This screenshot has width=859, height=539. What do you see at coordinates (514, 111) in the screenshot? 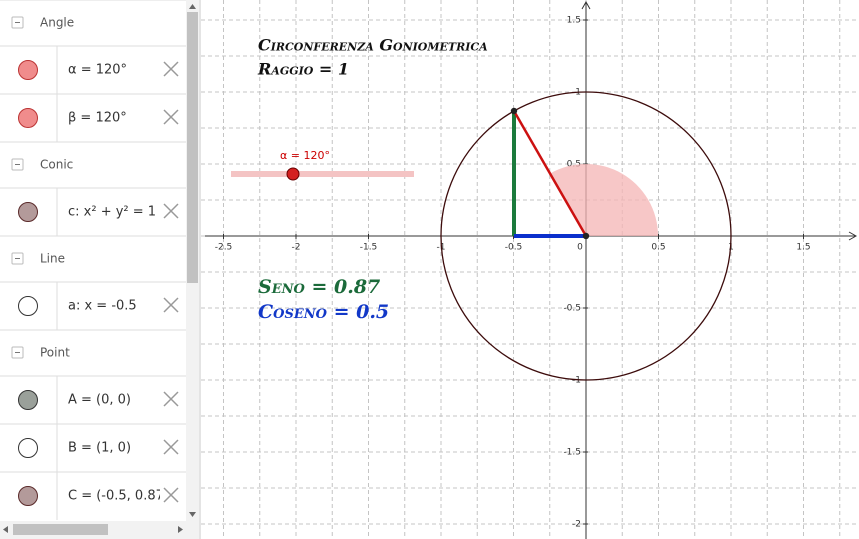
I see `point-c` at bounding box center [514, 111].